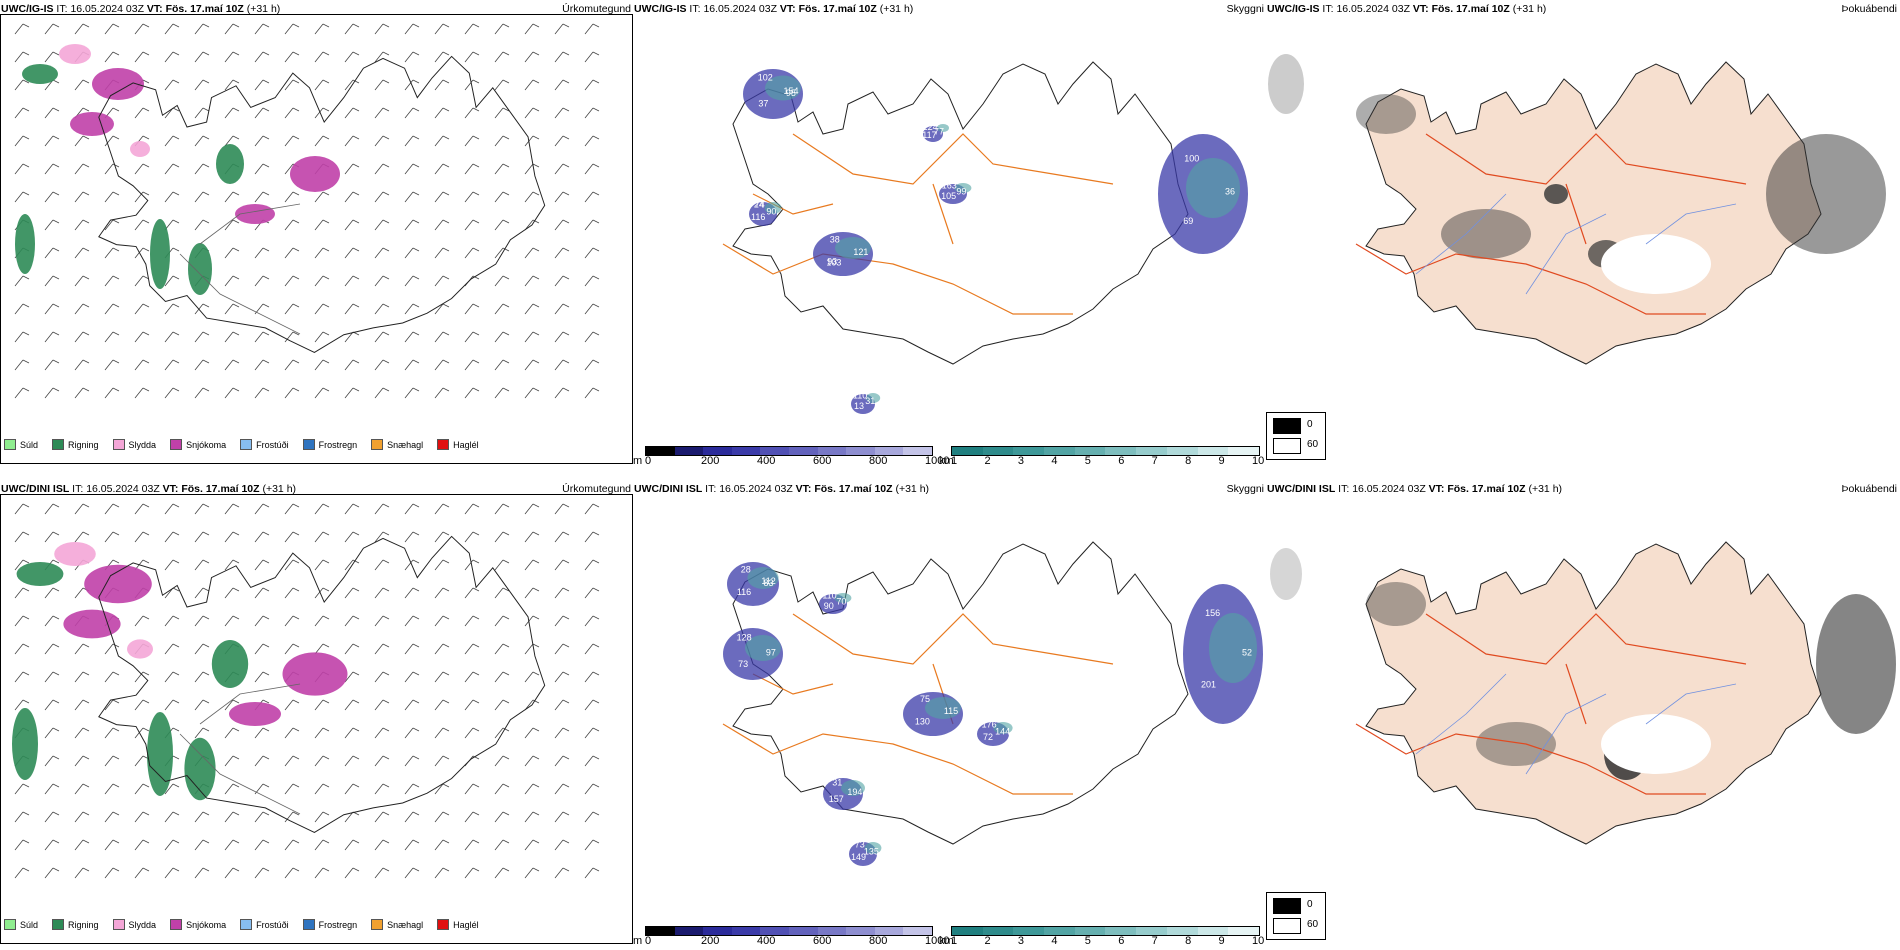 The height and width of the screenshot is (950, 1900). What do you see at coordinates (949, 186) in the screenshot?
I see `visibility-value-label: 163` at bounding box center [949, 186].